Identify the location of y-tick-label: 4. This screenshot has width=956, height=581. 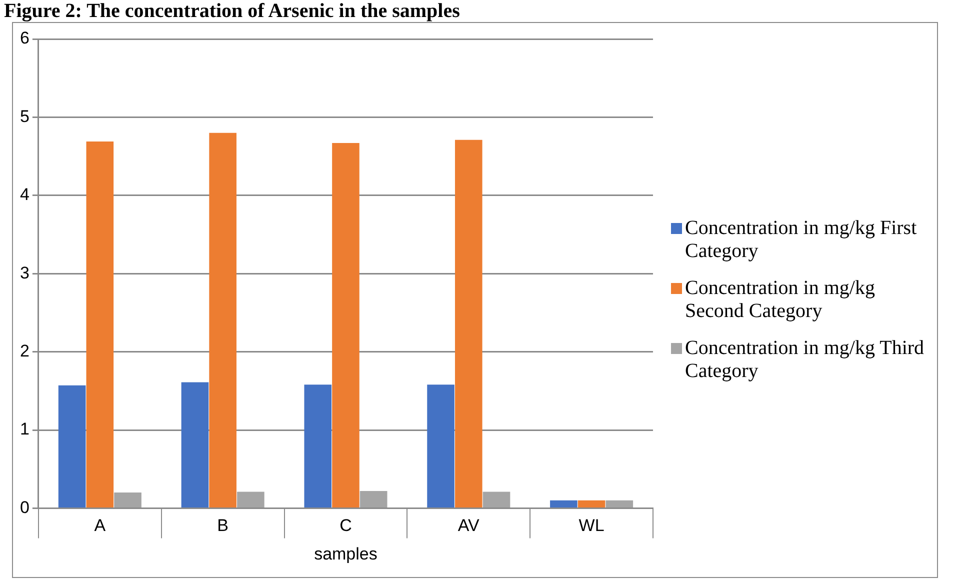
(25, 194).